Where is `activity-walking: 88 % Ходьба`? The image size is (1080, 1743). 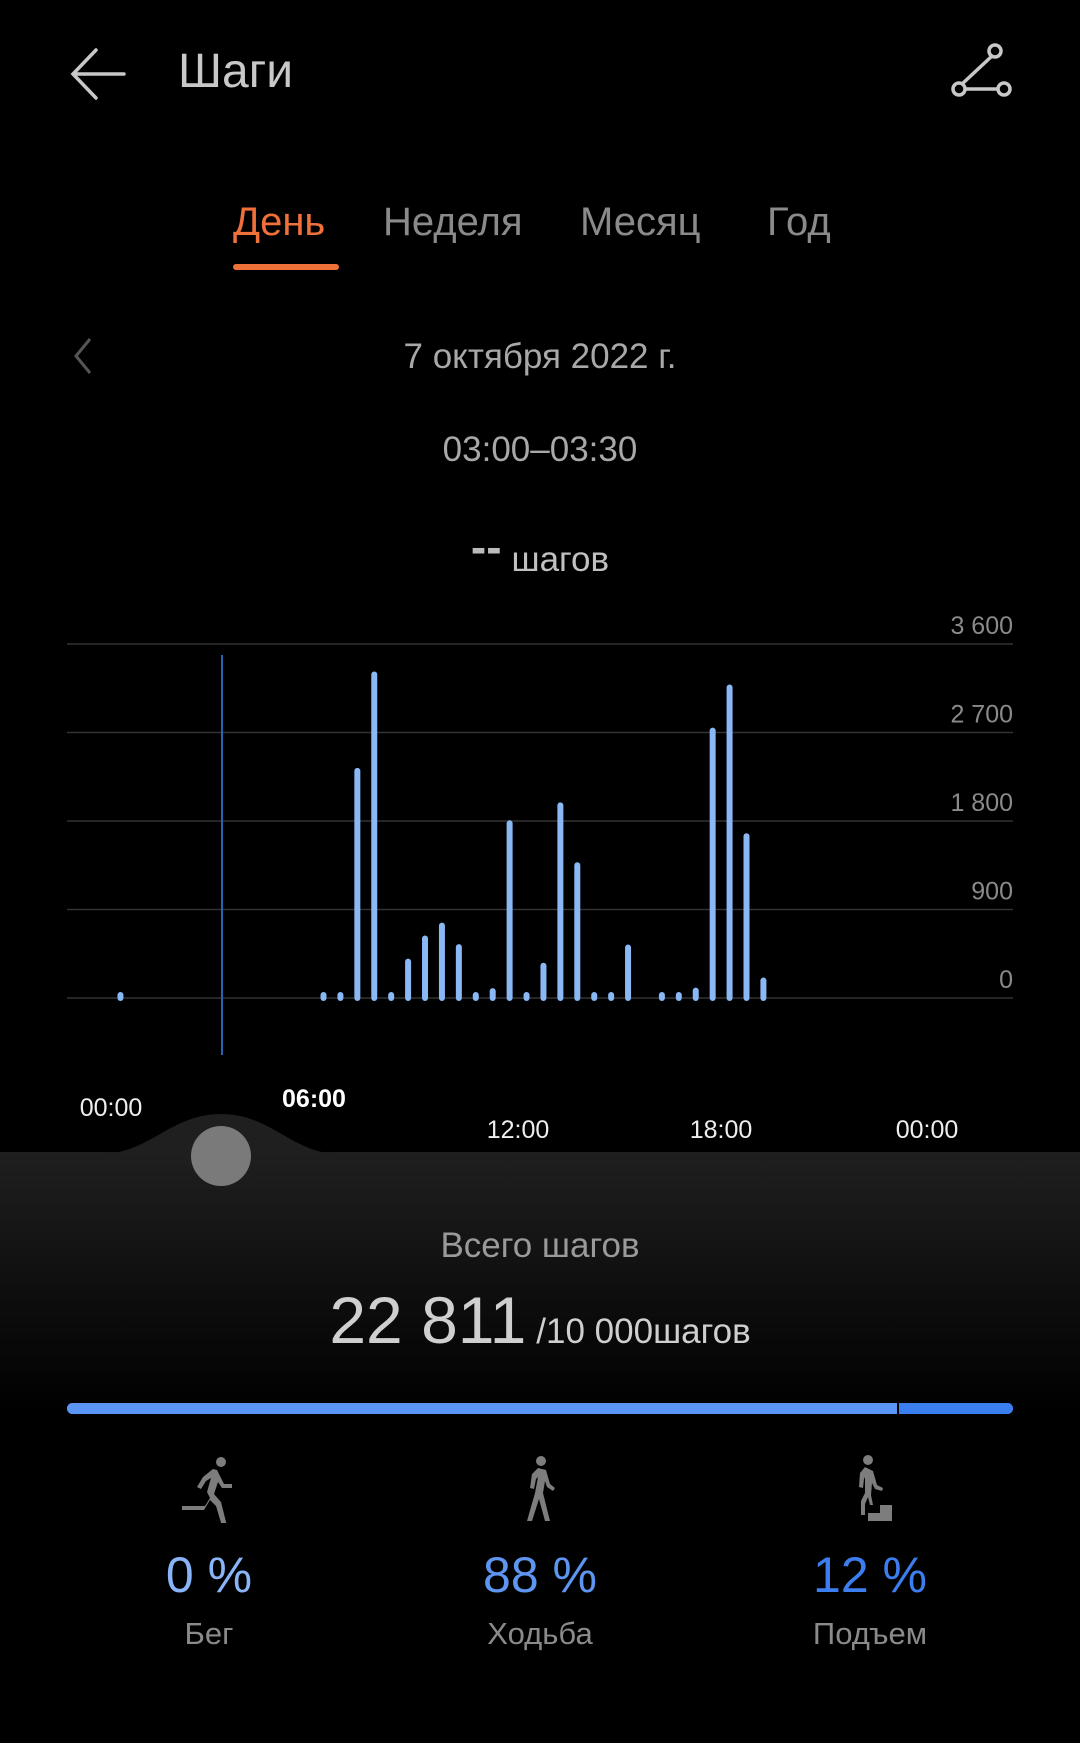
activity-walking: 88 % Ходьба is located at coordinates (540, 1553).